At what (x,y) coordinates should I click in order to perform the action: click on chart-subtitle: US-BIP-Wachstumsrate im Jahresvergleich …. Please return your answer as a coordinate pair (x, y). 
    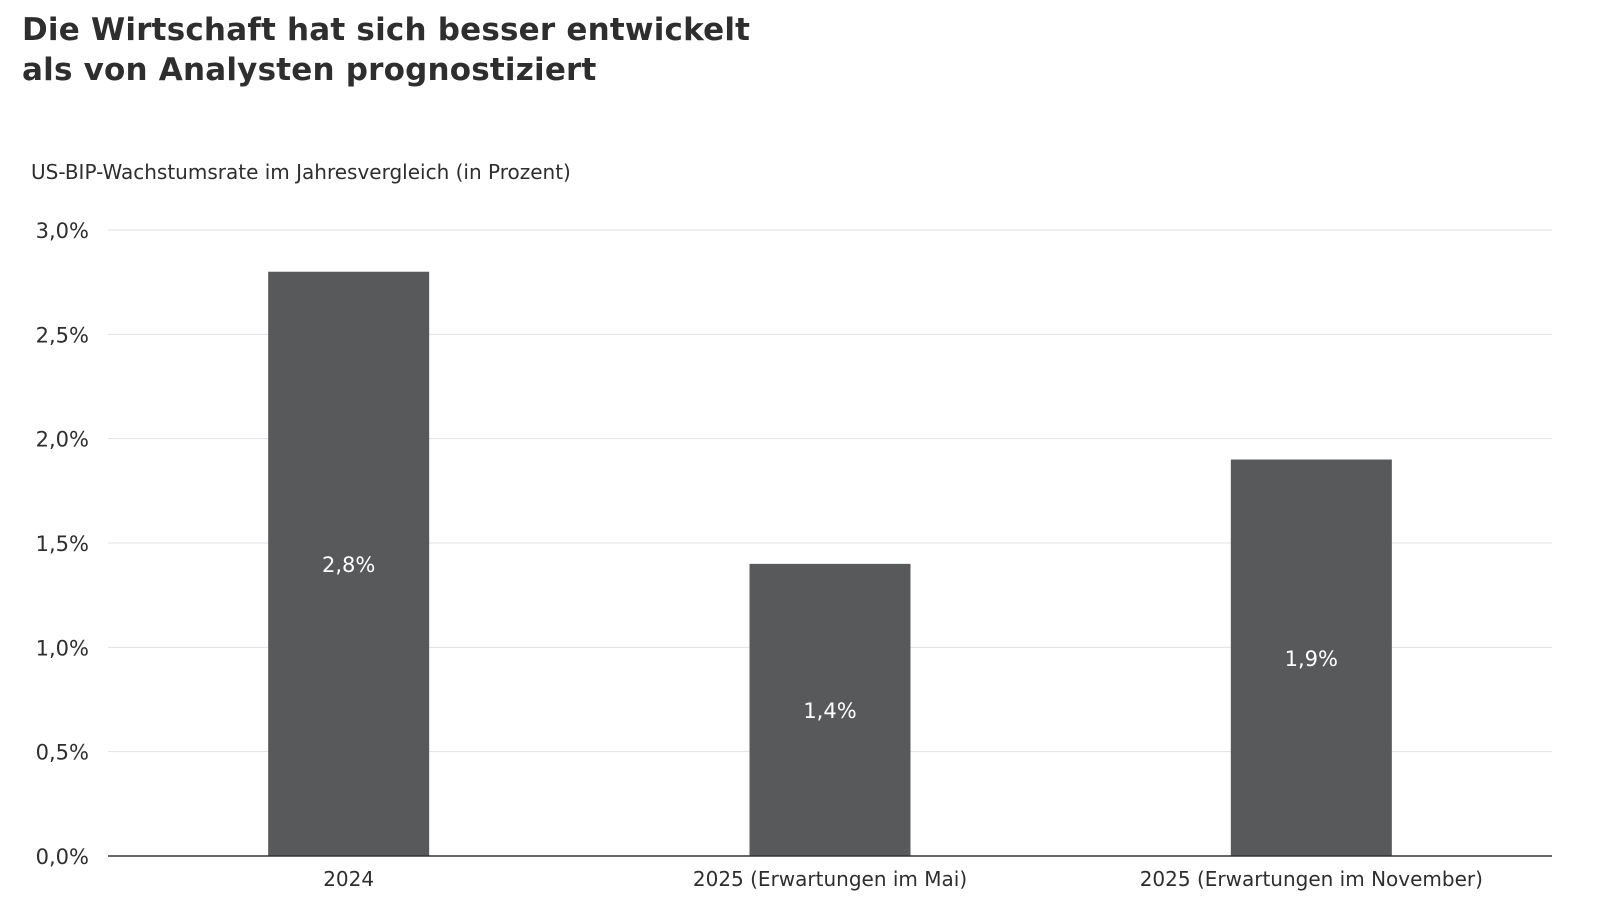
    Looking at the image, I should click on (301, 172).